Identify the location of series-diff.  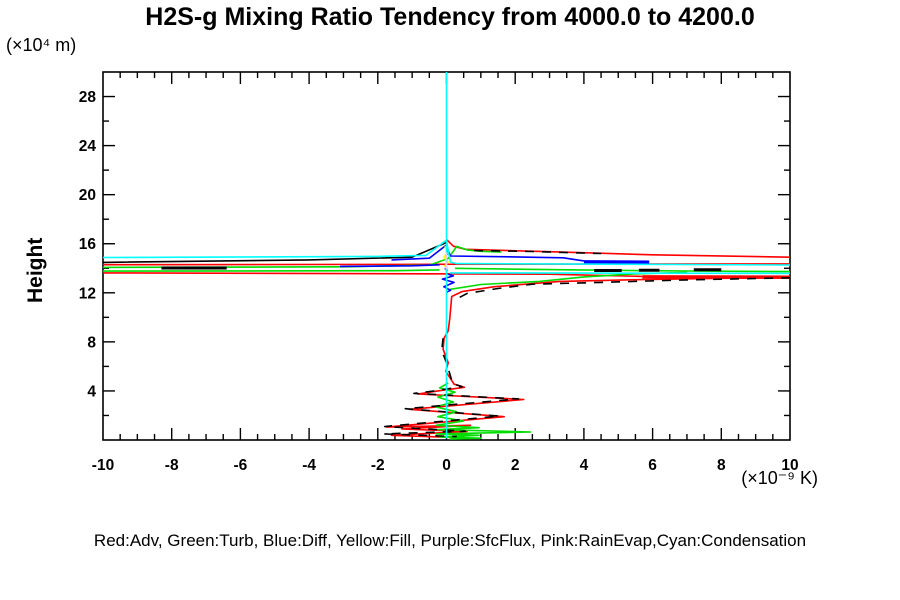
(494, 268).